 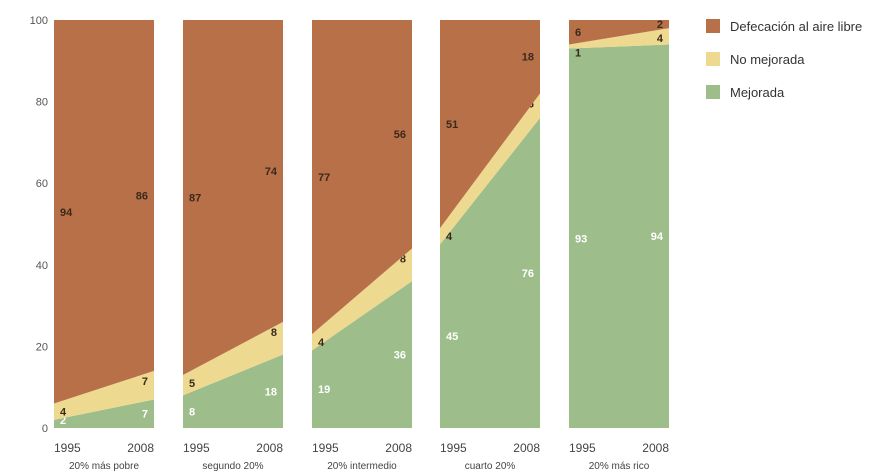 I want to click on value-label-20-intermedio-mejorada-2008: 36, so click(x=400, y=356).